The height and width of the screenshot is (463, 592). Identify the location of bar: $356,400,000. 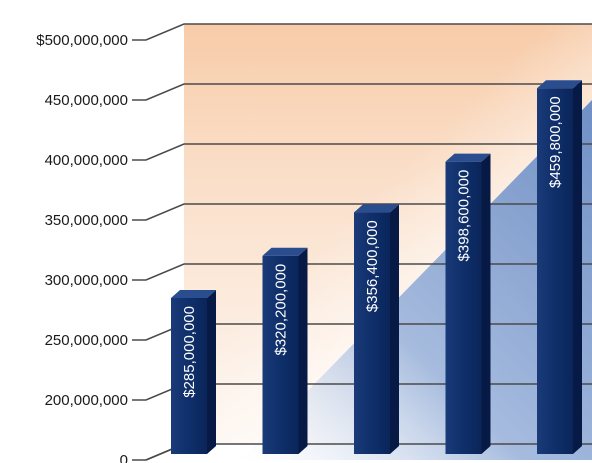
(376, 329).